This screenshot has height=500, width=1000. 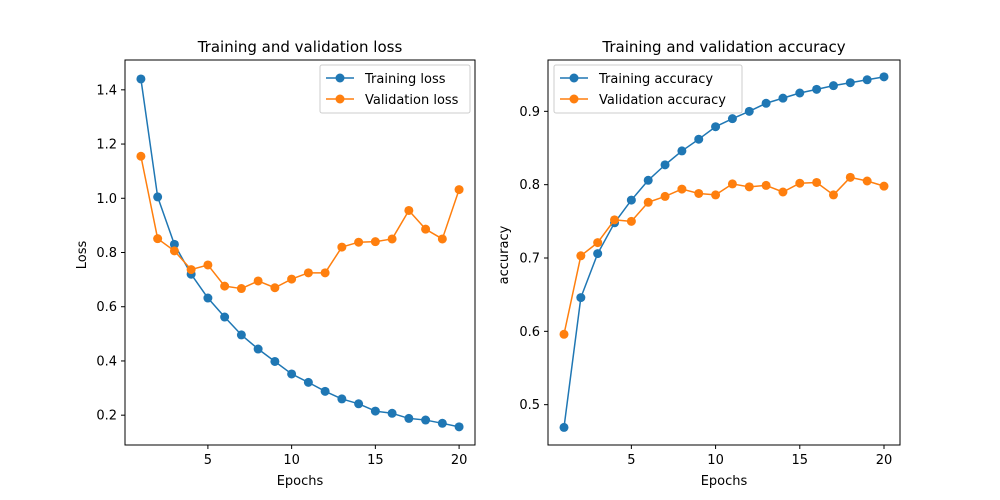 What do you see at coordinates (800, 460) in the screenshot?
I see `accuracy-x-tick-label-15: 15` at bounding box center [800, 460].